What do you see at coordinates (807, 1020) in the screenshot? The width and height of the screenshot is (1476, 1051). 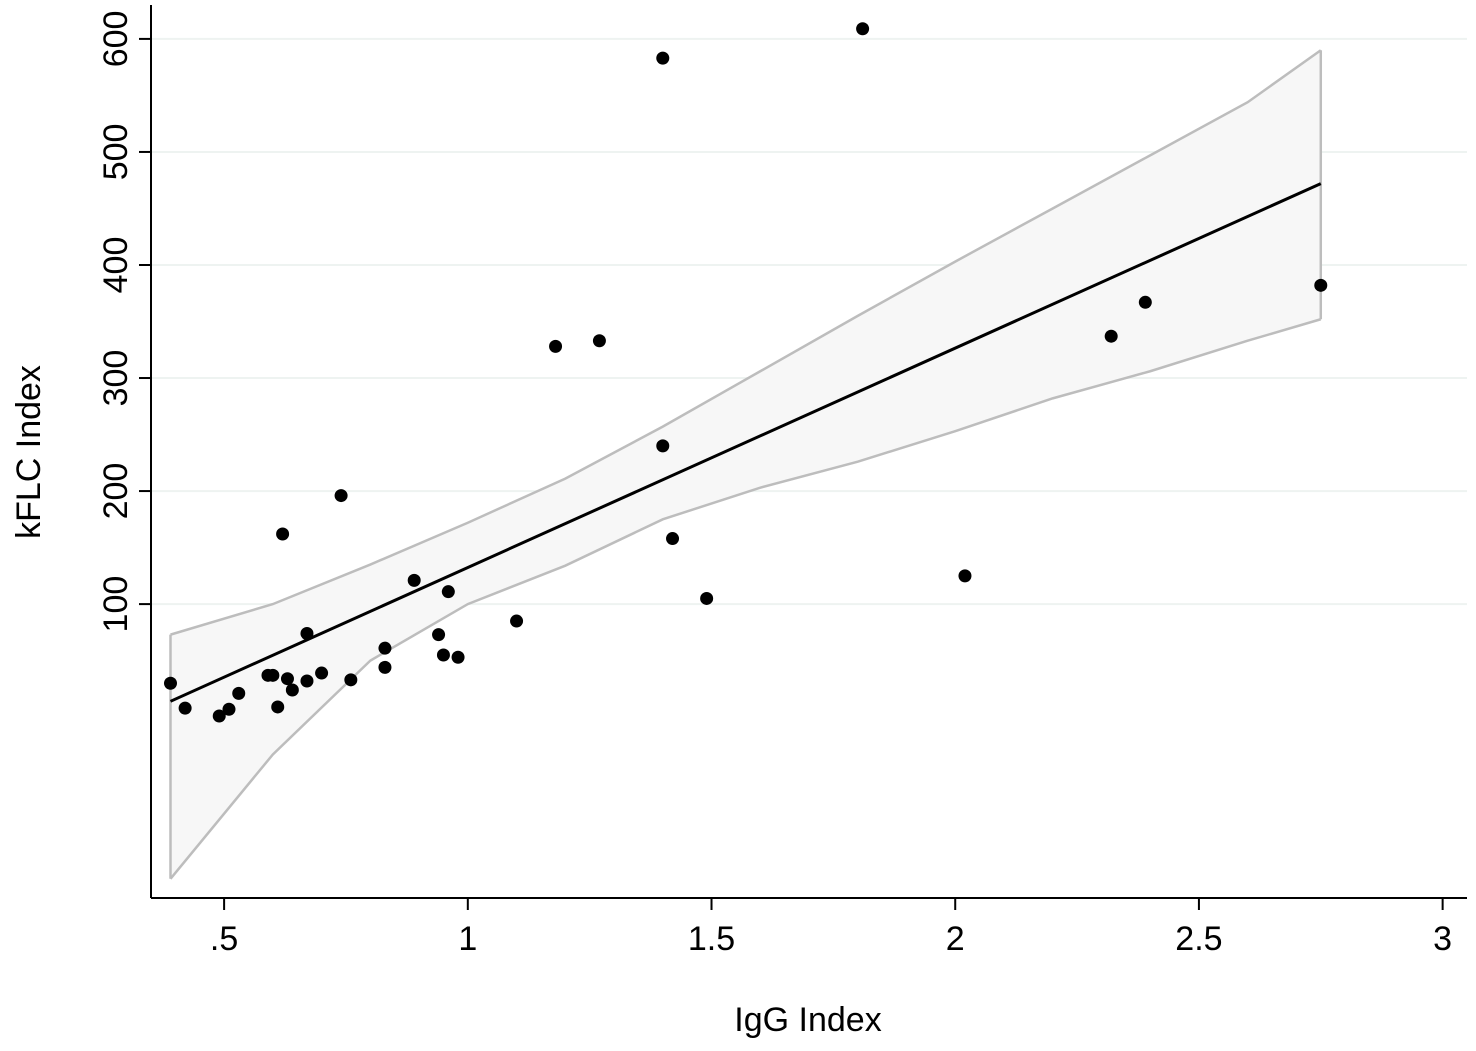 I see `x-axis-title: IgG Index` at bounding box center [807, 1020].